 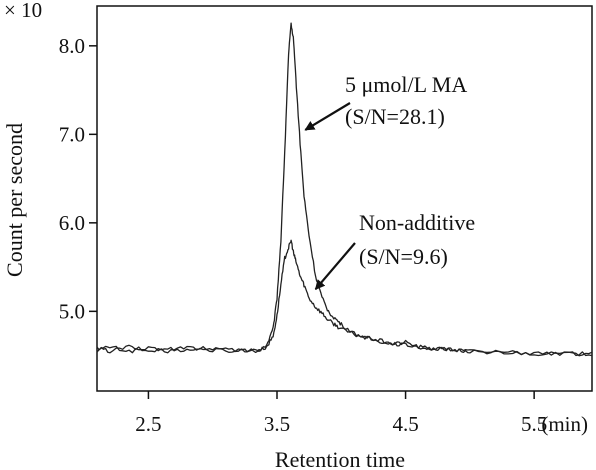 I want to click on y-tick-label: 5.0, so click(x=72, y=311).